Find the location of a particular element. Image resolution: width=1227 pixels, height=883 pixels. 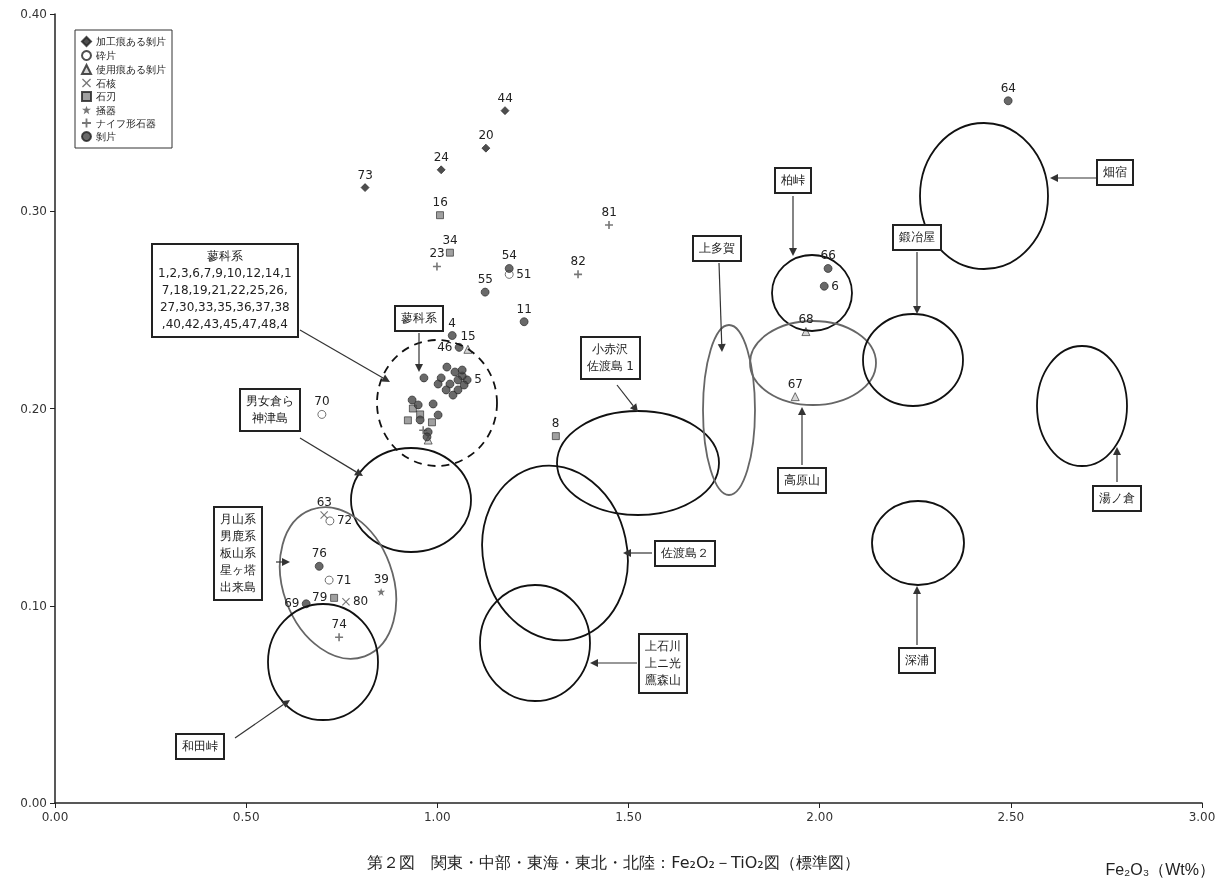

annotation: 39 is located at coordinates (381, 578).